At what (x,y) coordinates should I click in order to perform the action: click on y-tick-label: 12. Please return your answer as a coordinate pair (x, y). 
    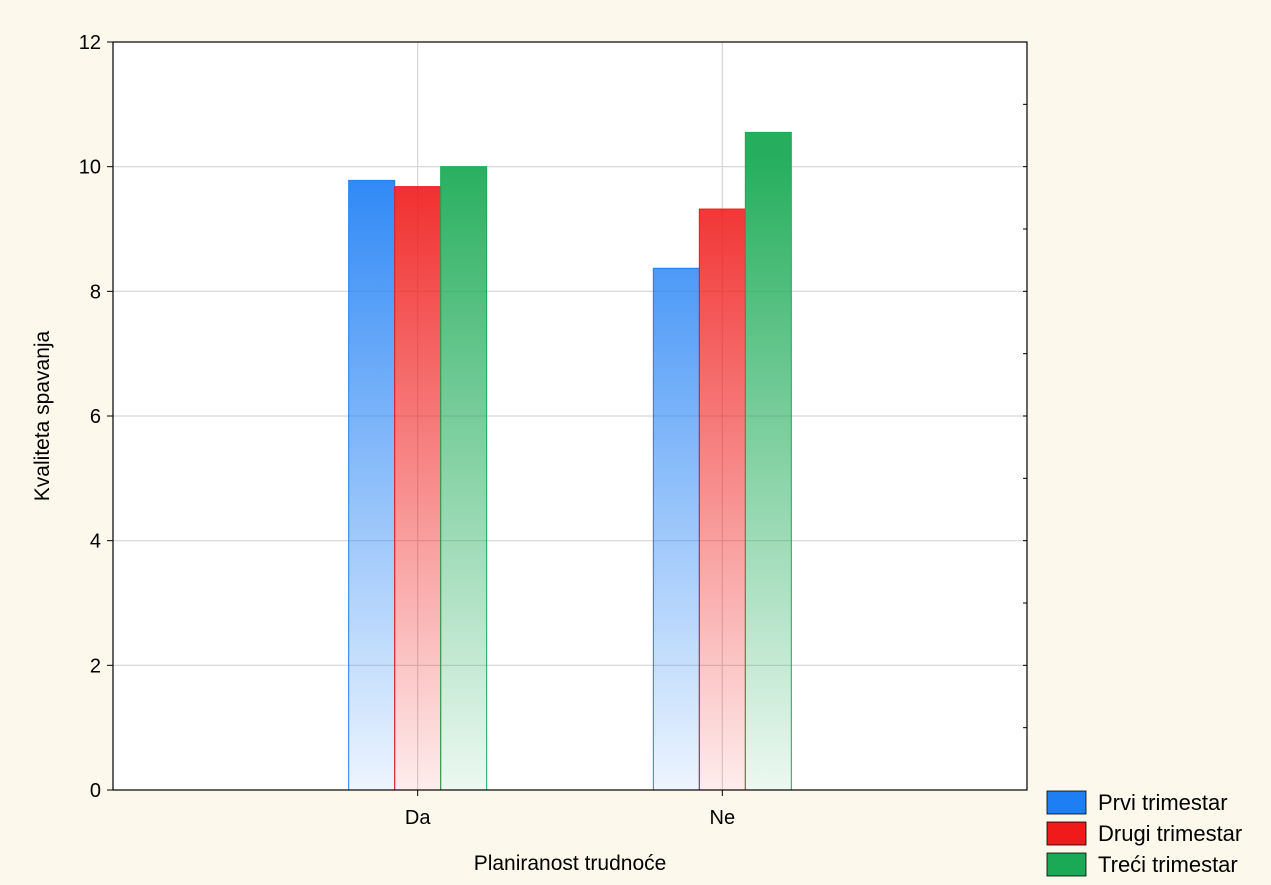
    Looking at the image, I should click on (90, 43).